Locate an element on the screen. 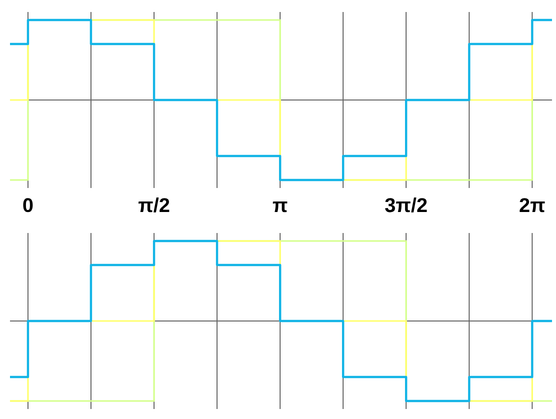  x-tick-label: 2π is located at coordinates (532, 205).